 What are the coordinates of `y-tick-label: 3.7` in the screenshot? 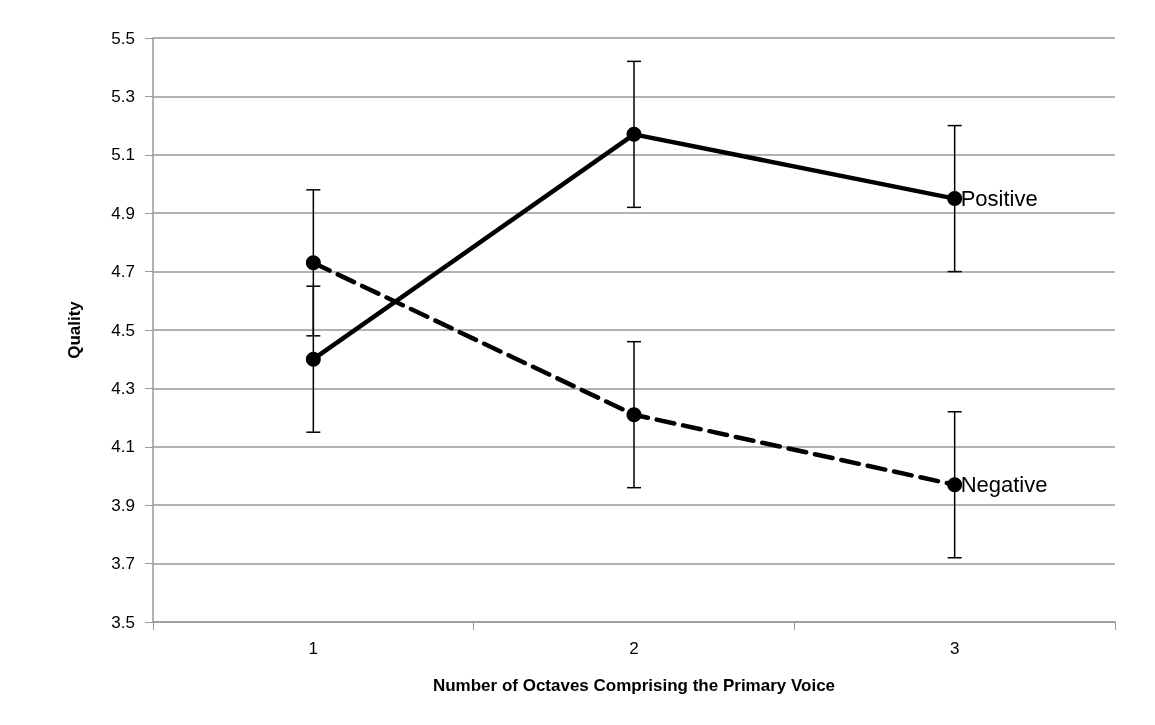 It's located at (123, 564).